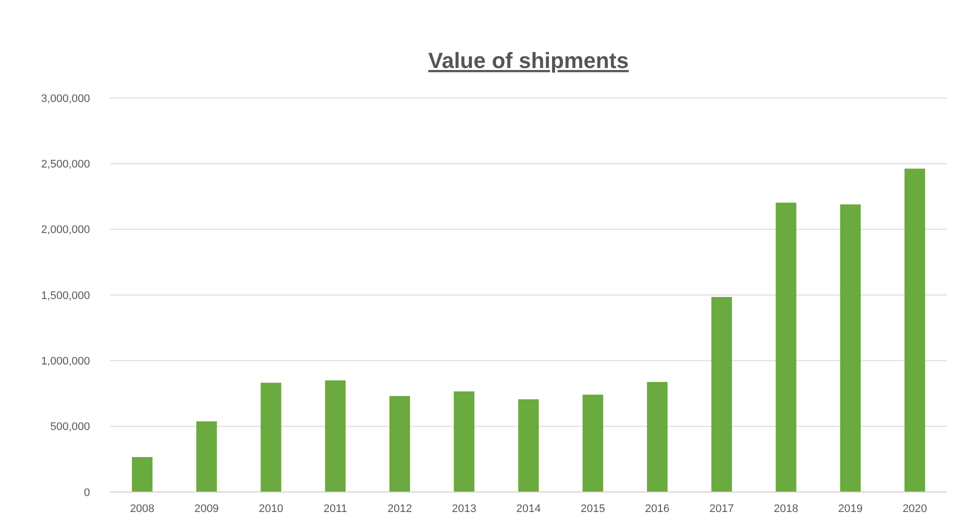 The height and width of the screenshot is (531, 967). Describe the element at coordinates (786, 509) in the screenshot. I see `x-tick-label: 2018` at that location.